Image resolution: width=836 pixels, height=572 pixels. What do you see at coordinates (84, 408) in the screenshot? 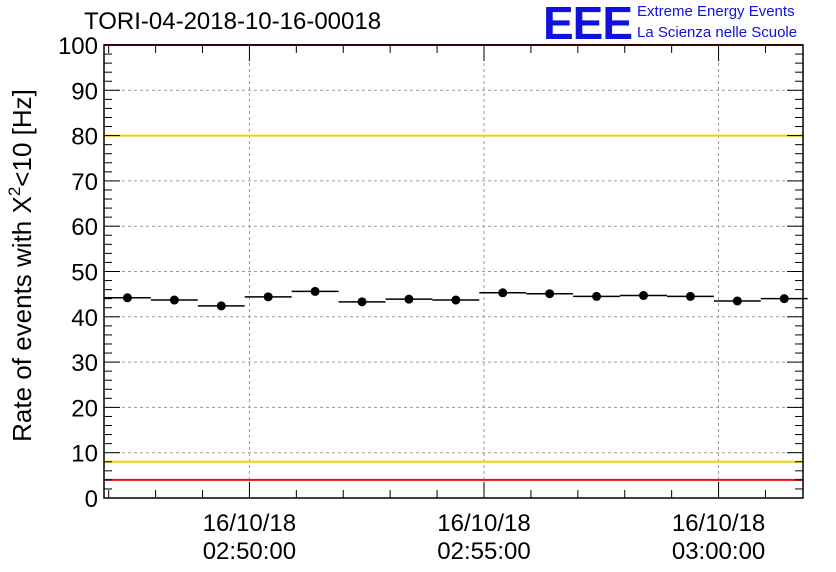
I see `y-tick-label: 20` at bounding box center [84, 408].